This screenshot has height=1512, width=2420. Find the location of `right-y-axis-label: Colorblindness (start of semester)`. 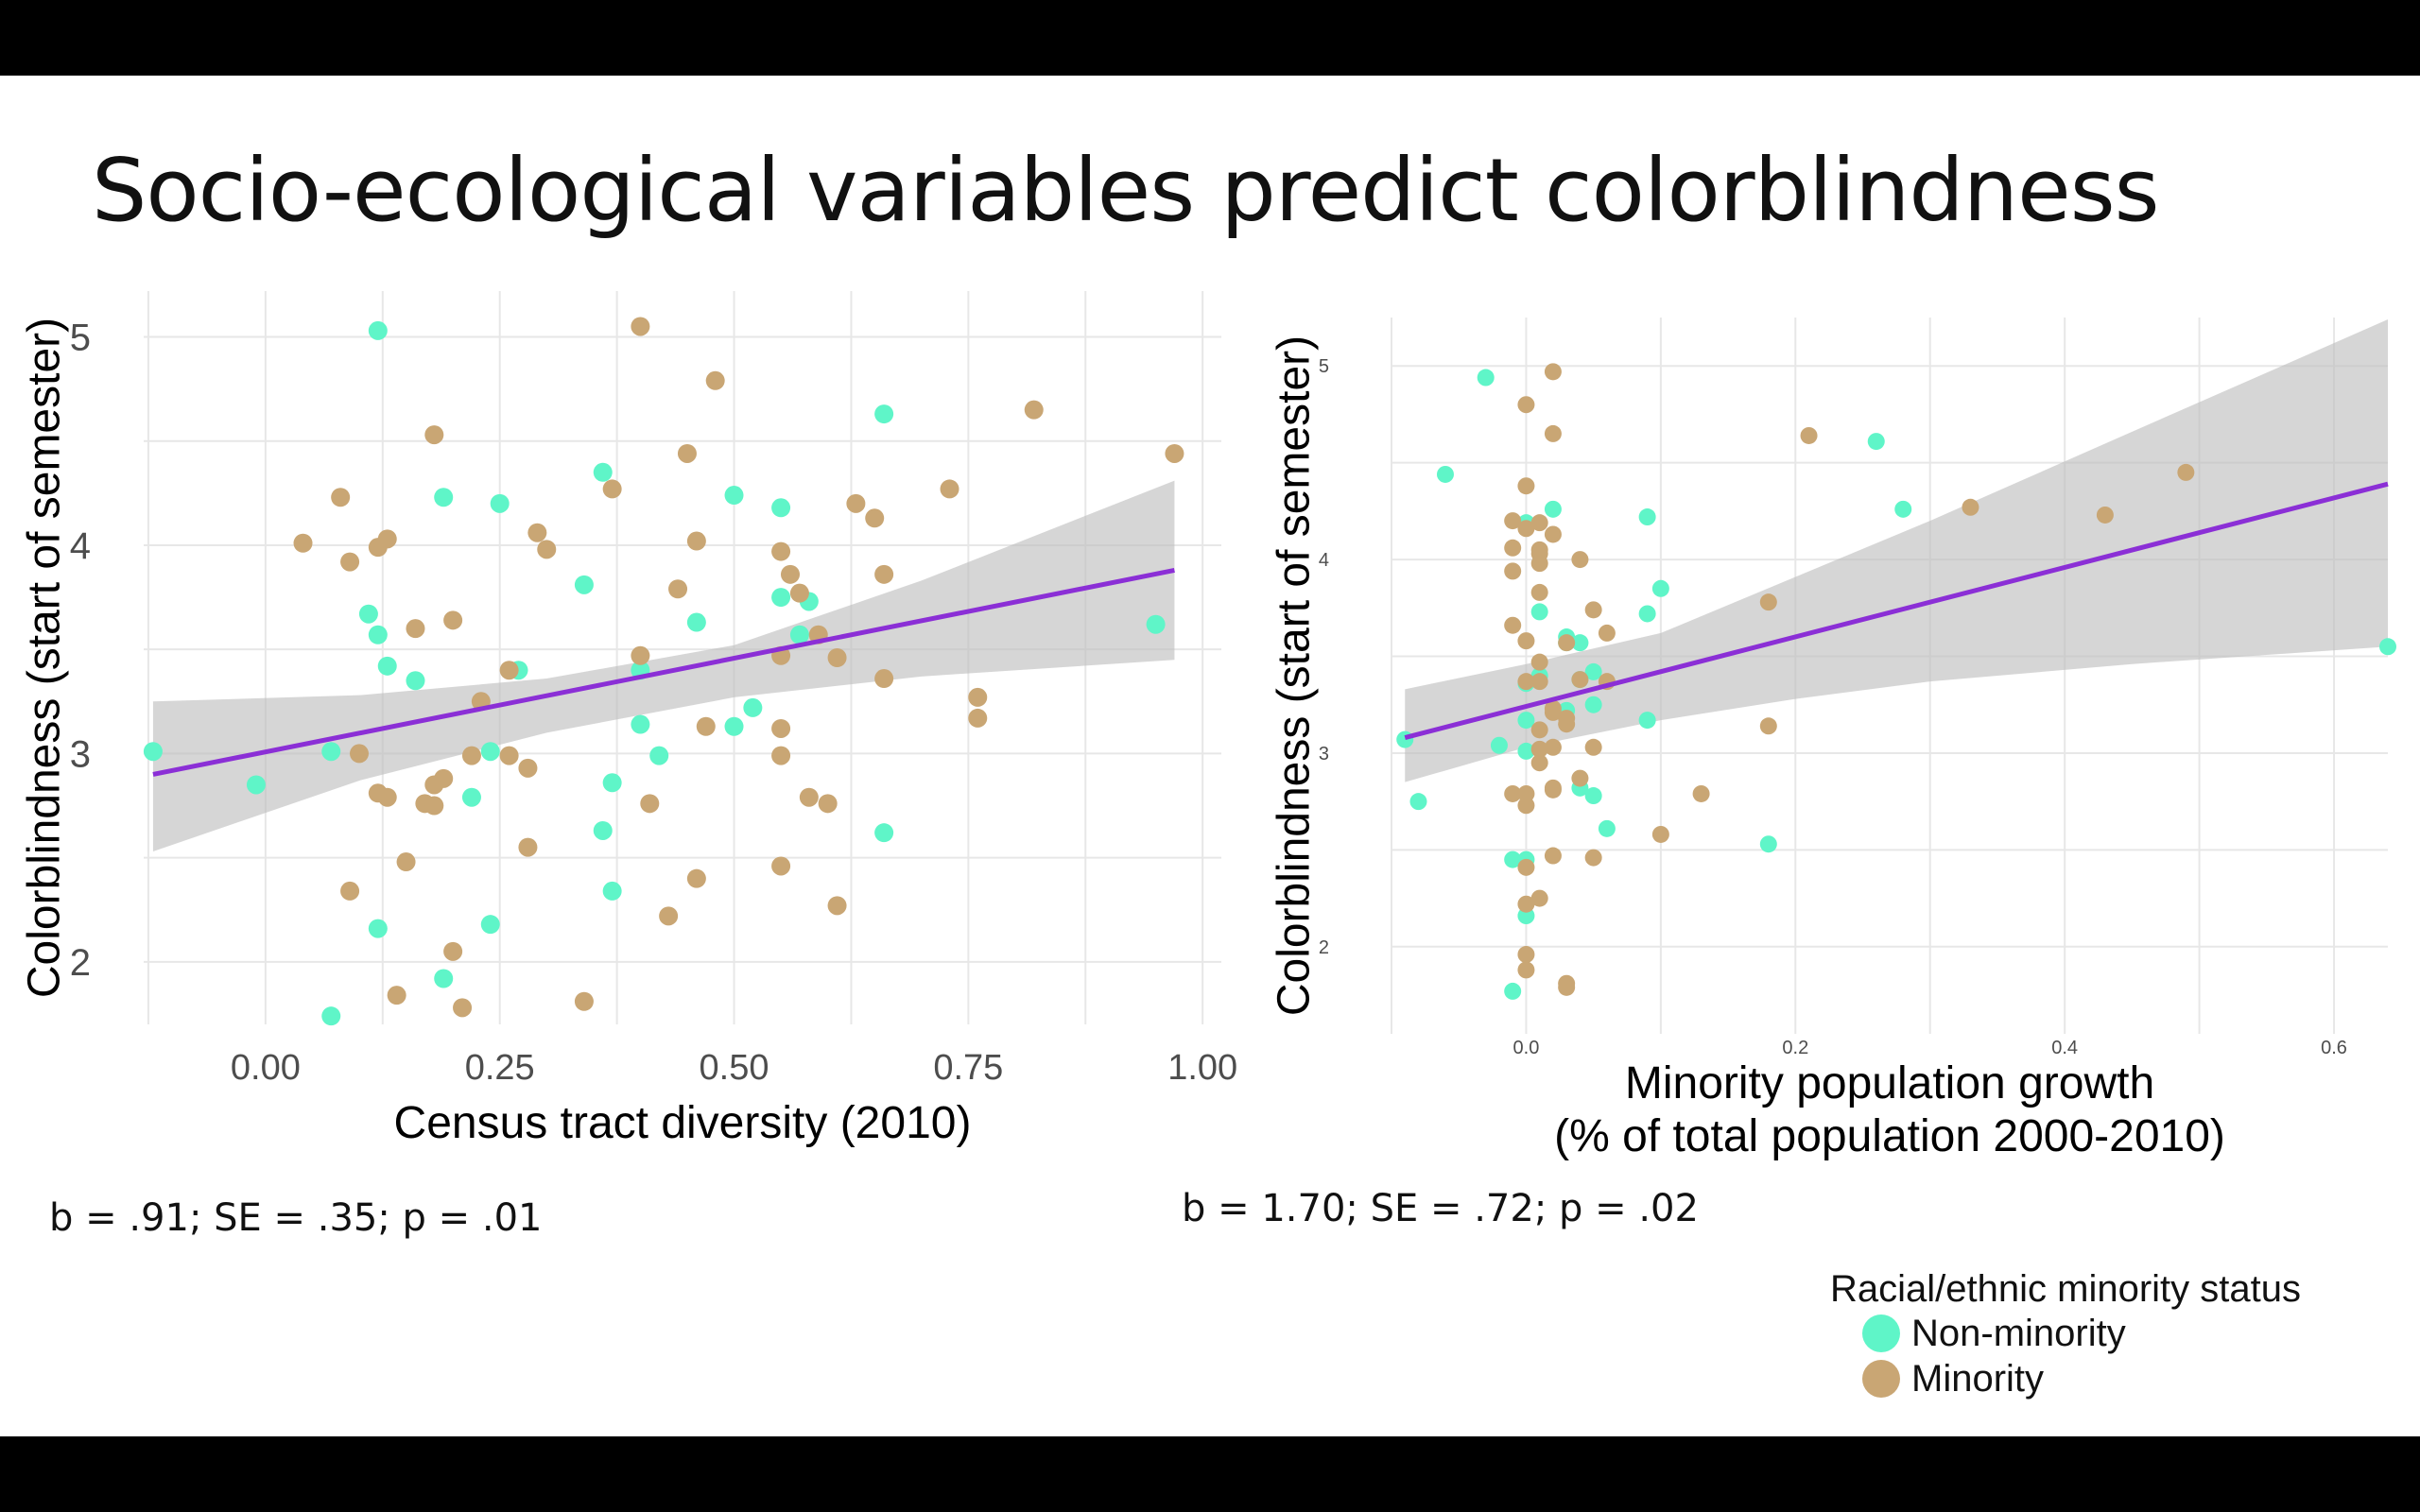

right-y-axis-label: Colorblindness (start of semester) is located at coordinates (1295, 675).